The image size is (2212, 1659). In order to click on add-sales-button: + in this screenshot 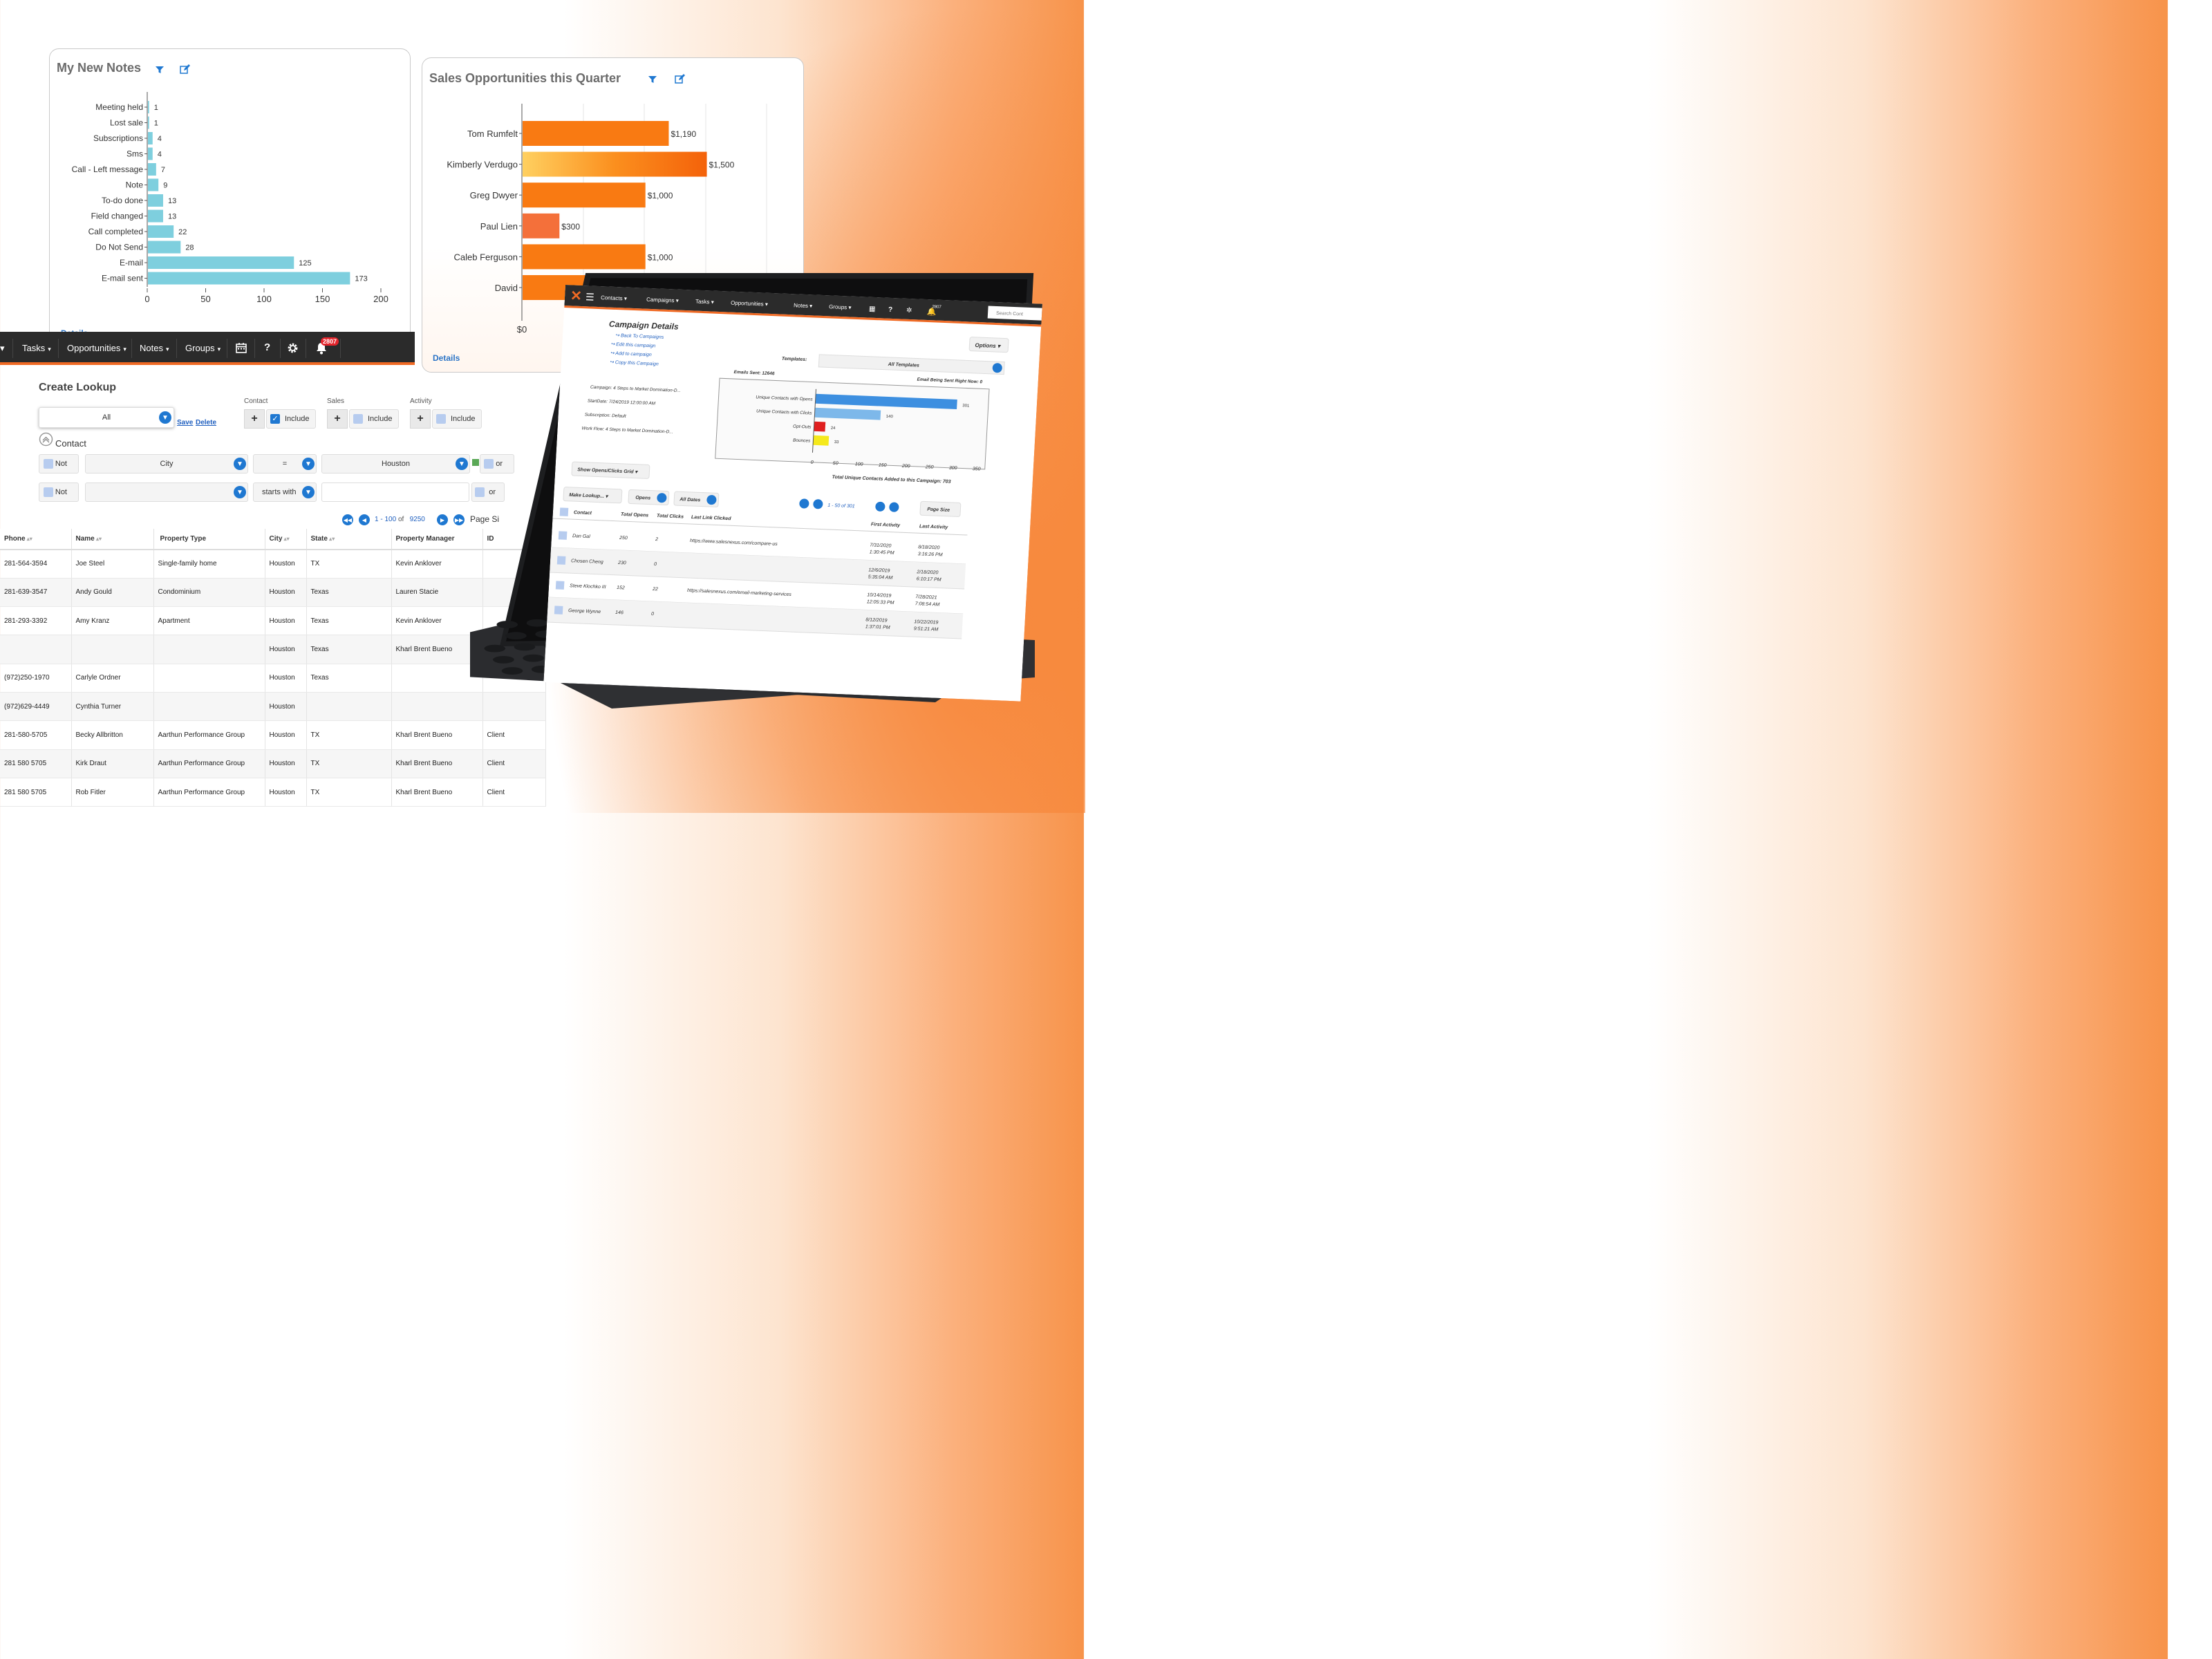, I will do `click(337, 419)`.